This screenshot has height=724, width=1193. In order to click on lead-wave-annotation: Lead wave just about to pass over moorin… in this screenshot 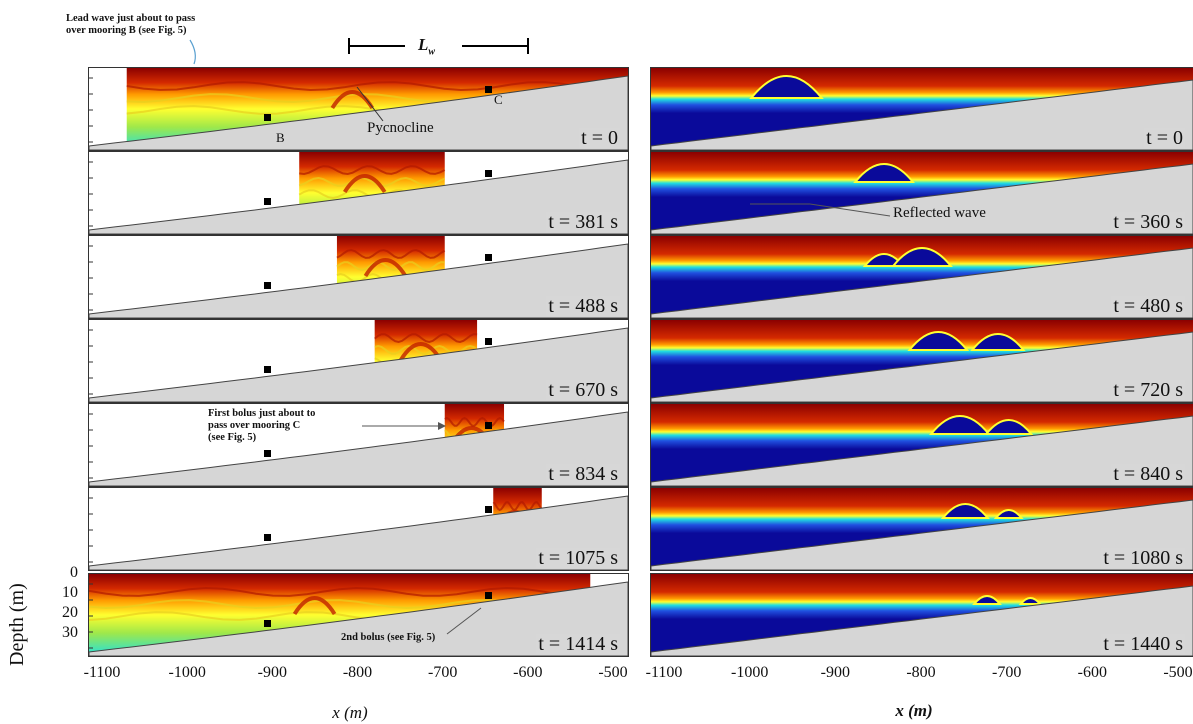, I will do `click(130, 25)`.